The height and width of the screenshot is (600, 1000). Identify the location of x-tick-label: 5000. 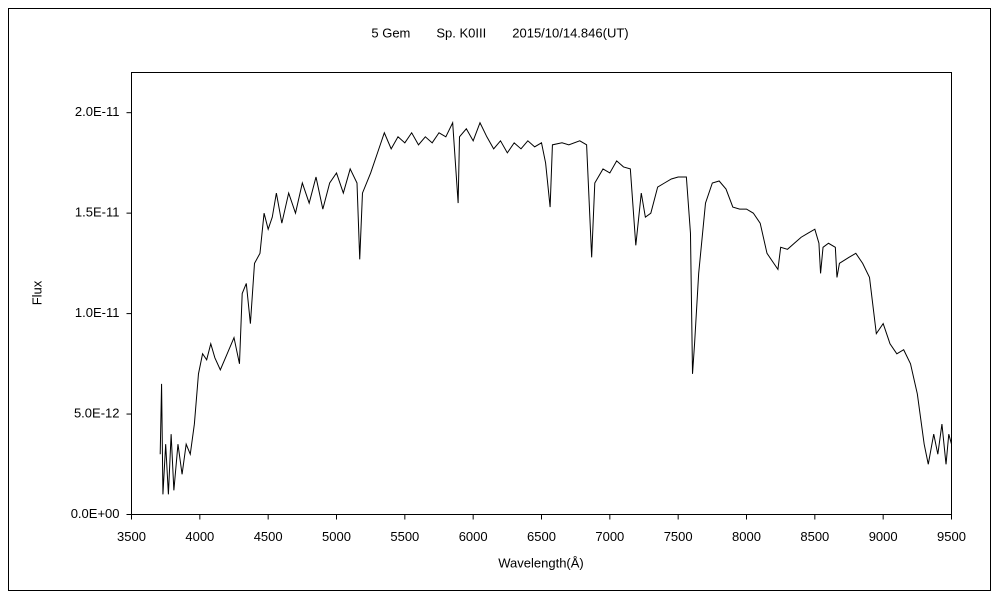
(336, 536).